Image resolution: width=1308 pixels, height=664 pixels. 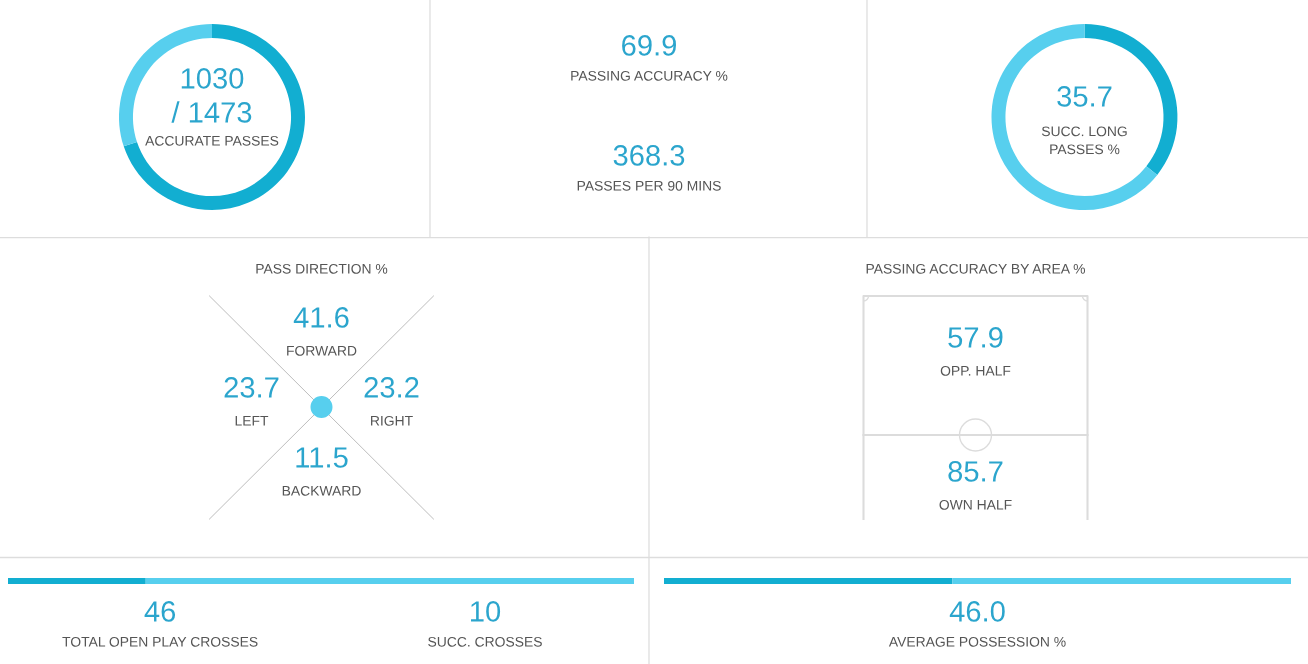 What do you see at coordinates (1084, 96) in the screenshot?
I see `text: 35.7` at bounding box center [1084, 96].